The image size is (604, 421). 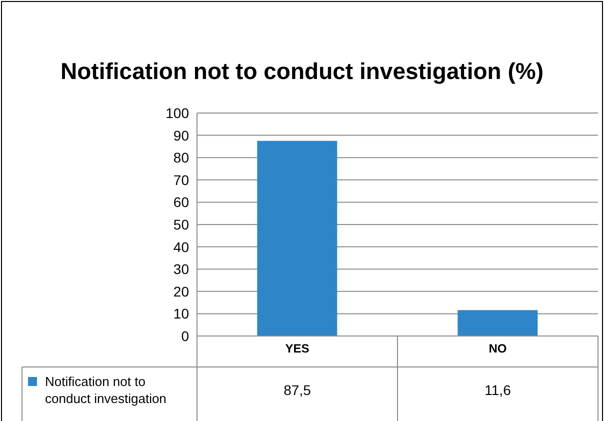 What do you see at coordinates (297, 349) in the screenshot?
I see `x-tick-label: YES` at bounding box center [297, 349].